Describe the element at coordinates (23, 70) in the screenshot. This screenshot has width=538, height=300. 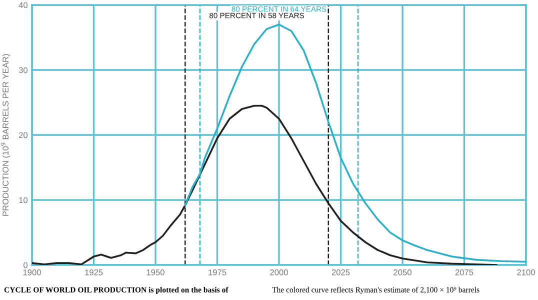
I see `y-tick-label: 30` at that location.